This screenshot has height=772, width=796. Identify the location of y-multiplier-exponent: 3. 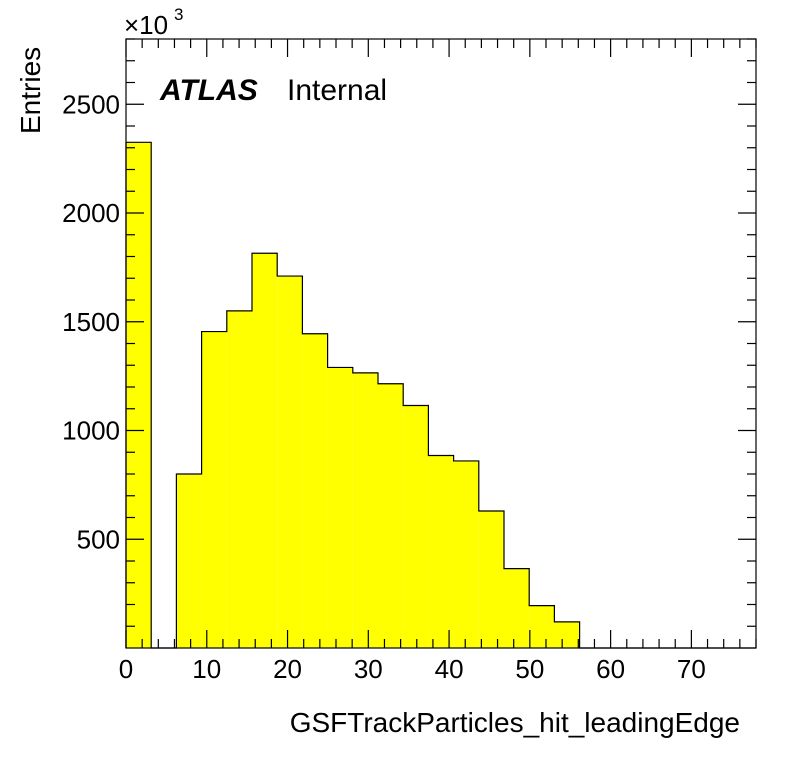
(178, 14).